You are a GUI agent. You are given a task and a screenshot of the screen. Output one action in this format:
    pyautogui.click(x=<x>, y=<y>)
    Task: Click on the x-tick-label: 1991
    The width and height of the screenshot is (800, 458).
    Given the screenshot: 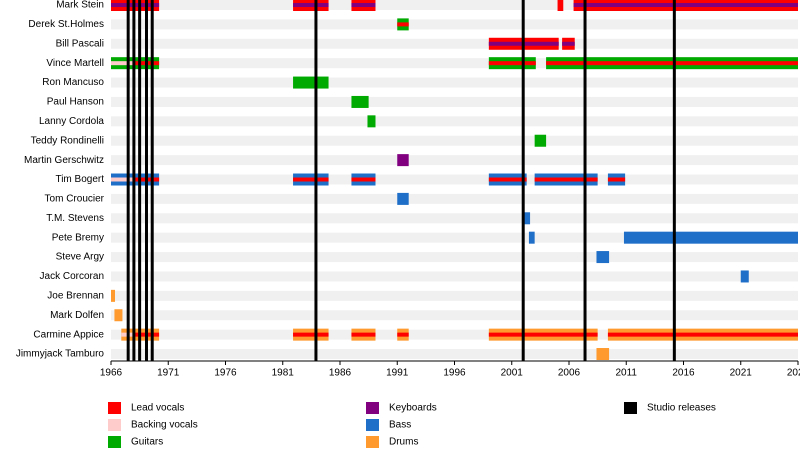 What is the action you would take?
    pyautogui.click(x=397, y=373)
    